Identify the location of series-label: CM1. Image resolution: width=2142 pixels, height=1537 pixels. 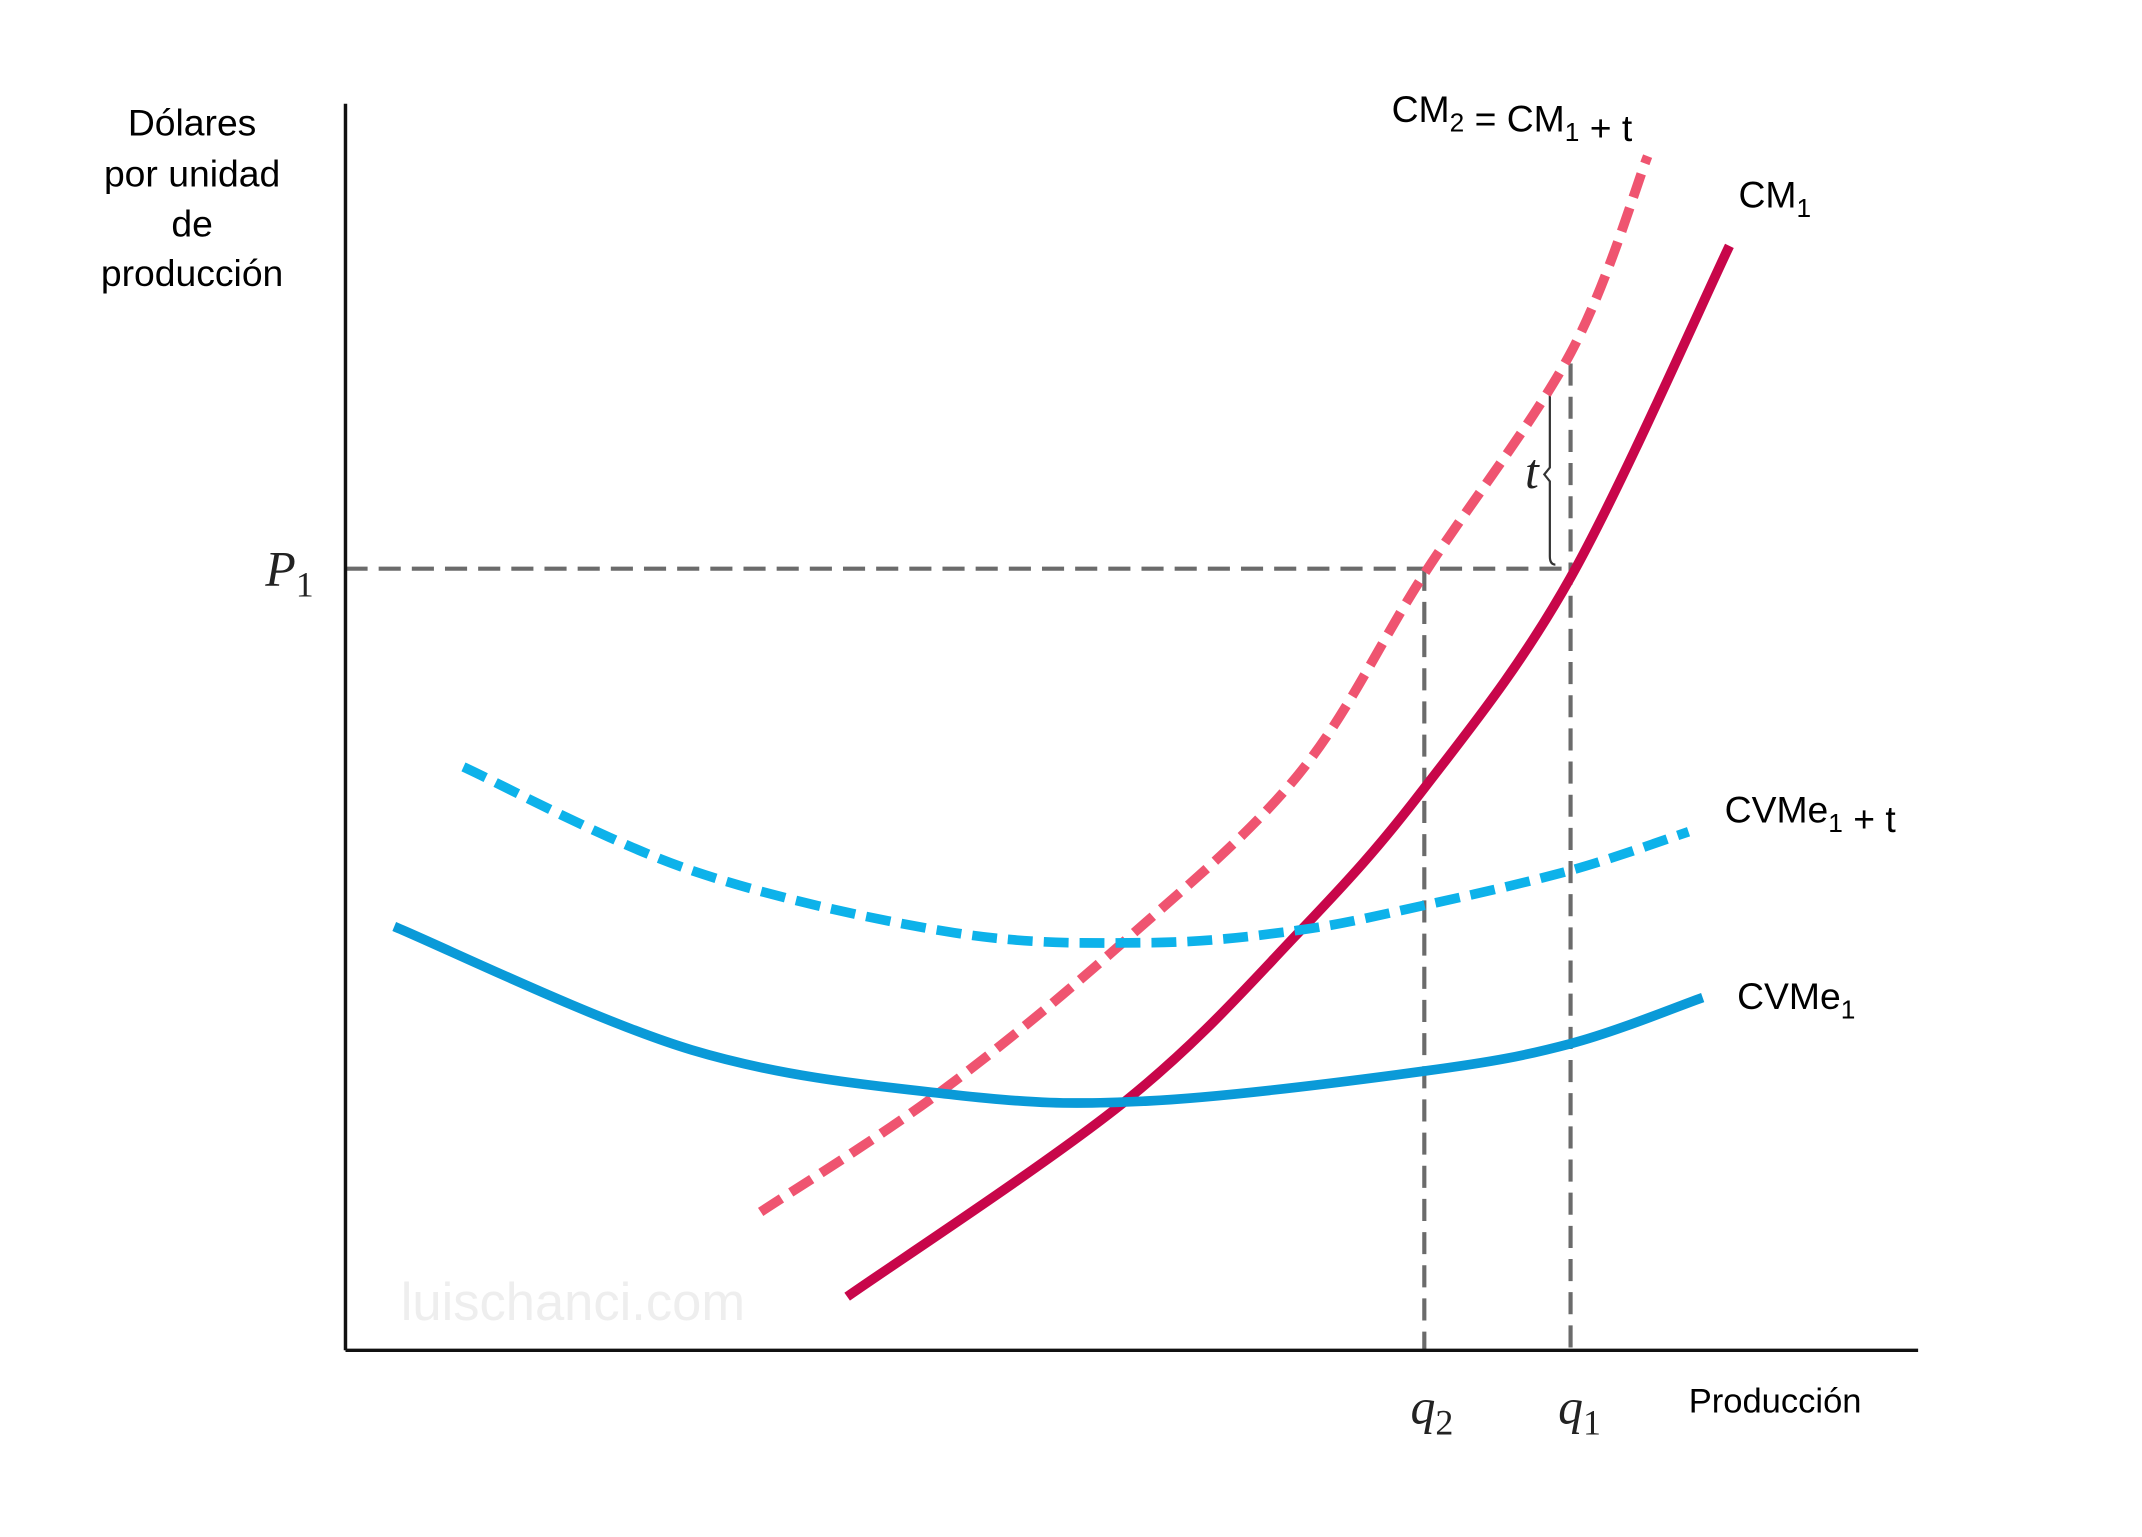
(1774, 198).